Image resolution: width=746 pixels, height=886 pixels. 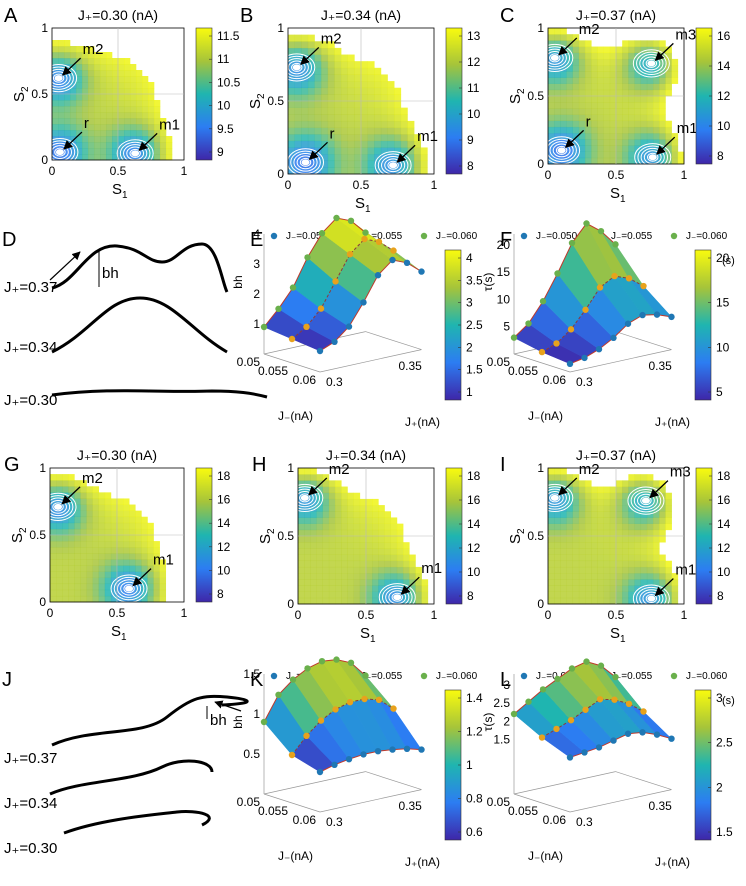 What do you see at coordinates (261, 96) in the screenshot?
I see `y-axis-subscript: 2` at bounding box center [261, 96].